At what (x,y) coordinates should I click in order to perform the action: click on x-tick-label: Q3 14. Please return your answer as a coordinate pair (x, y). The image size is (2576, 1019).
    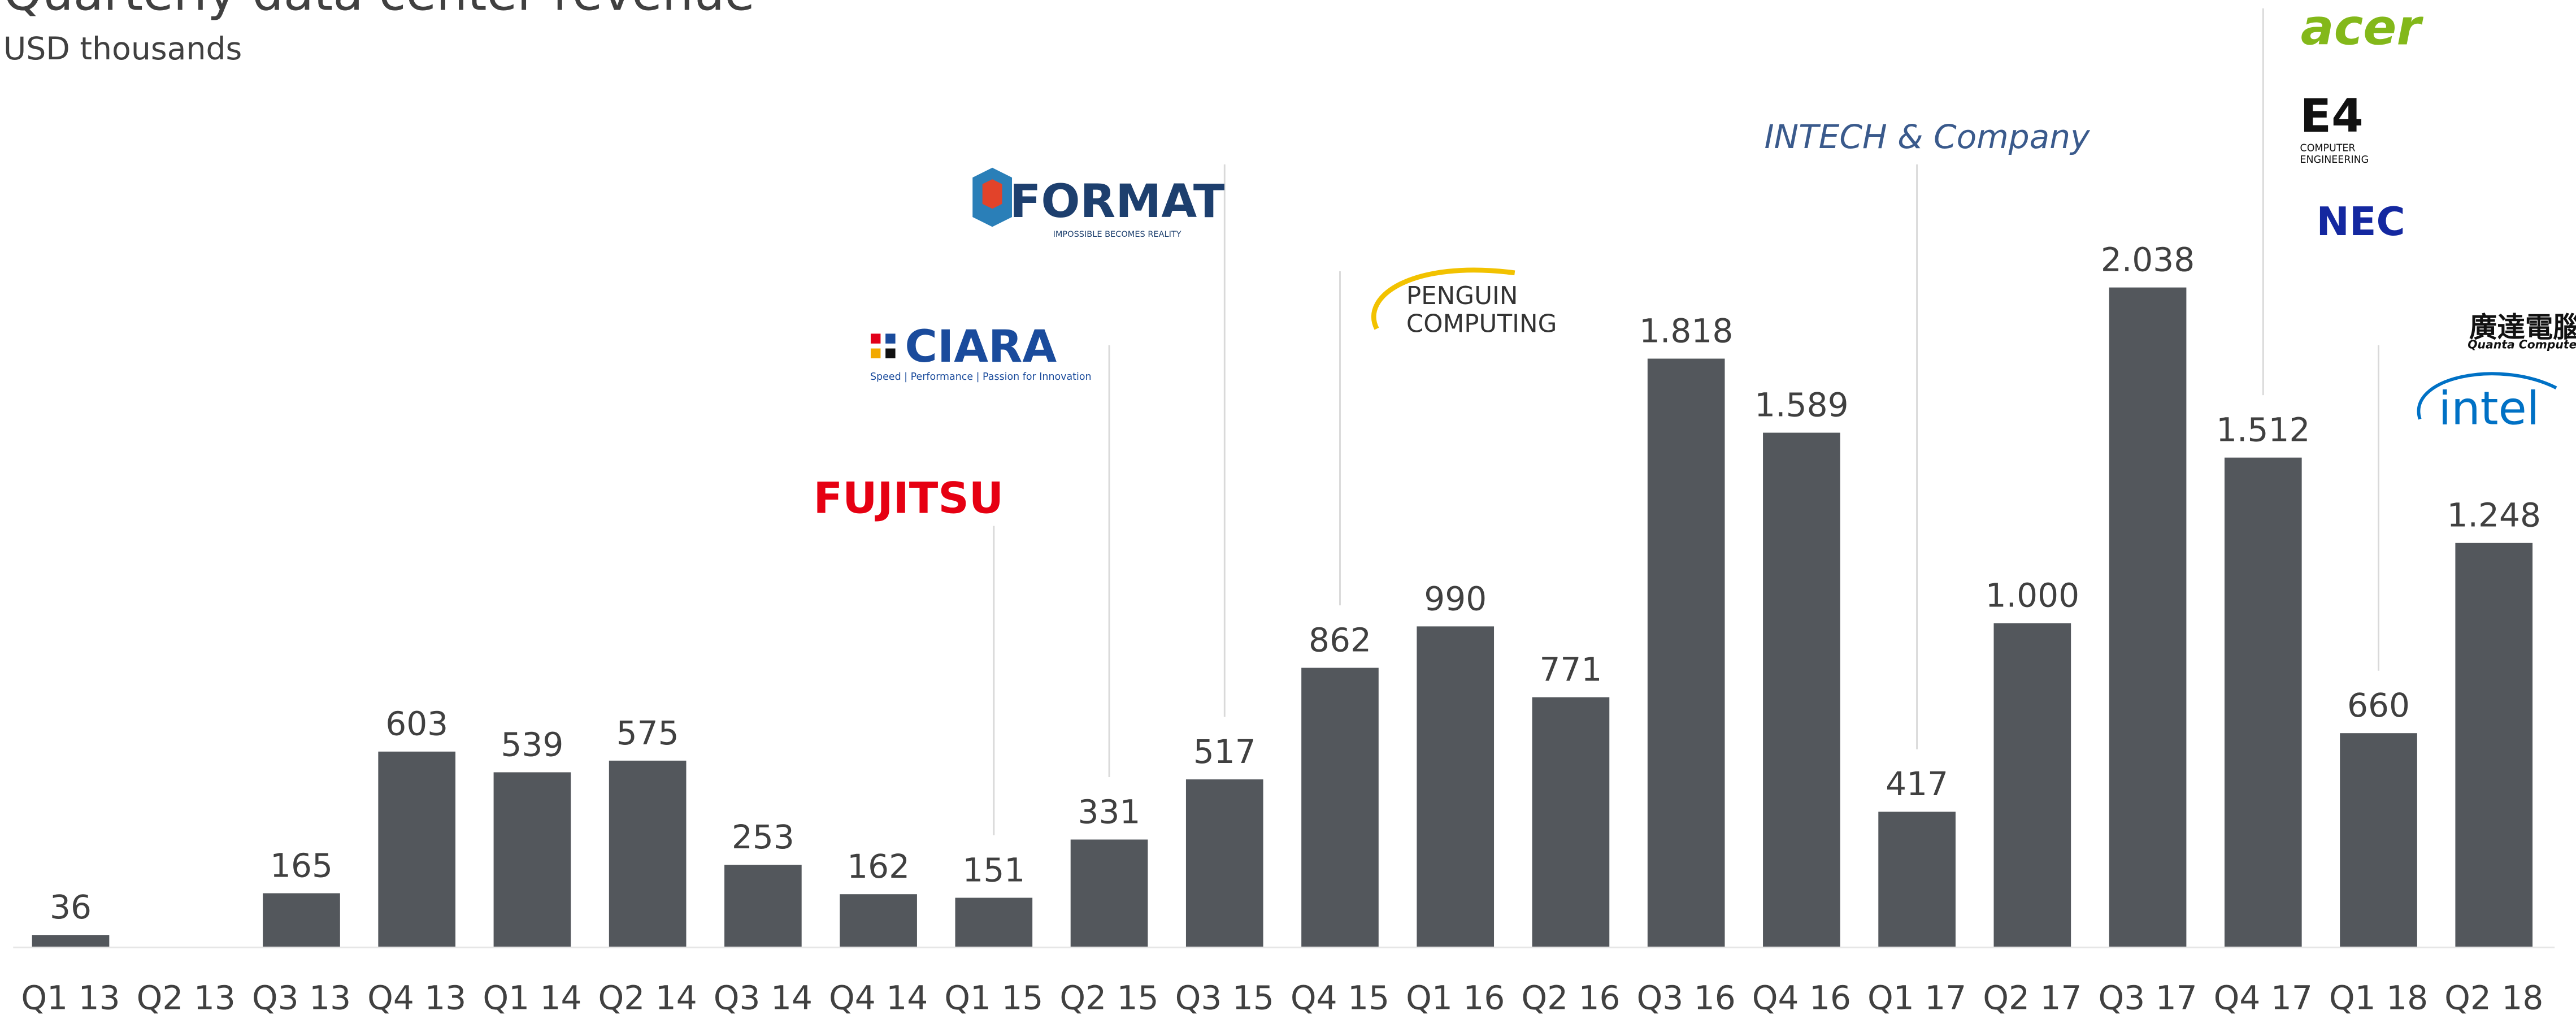
    Looking at the image, I should click on (763, 997).